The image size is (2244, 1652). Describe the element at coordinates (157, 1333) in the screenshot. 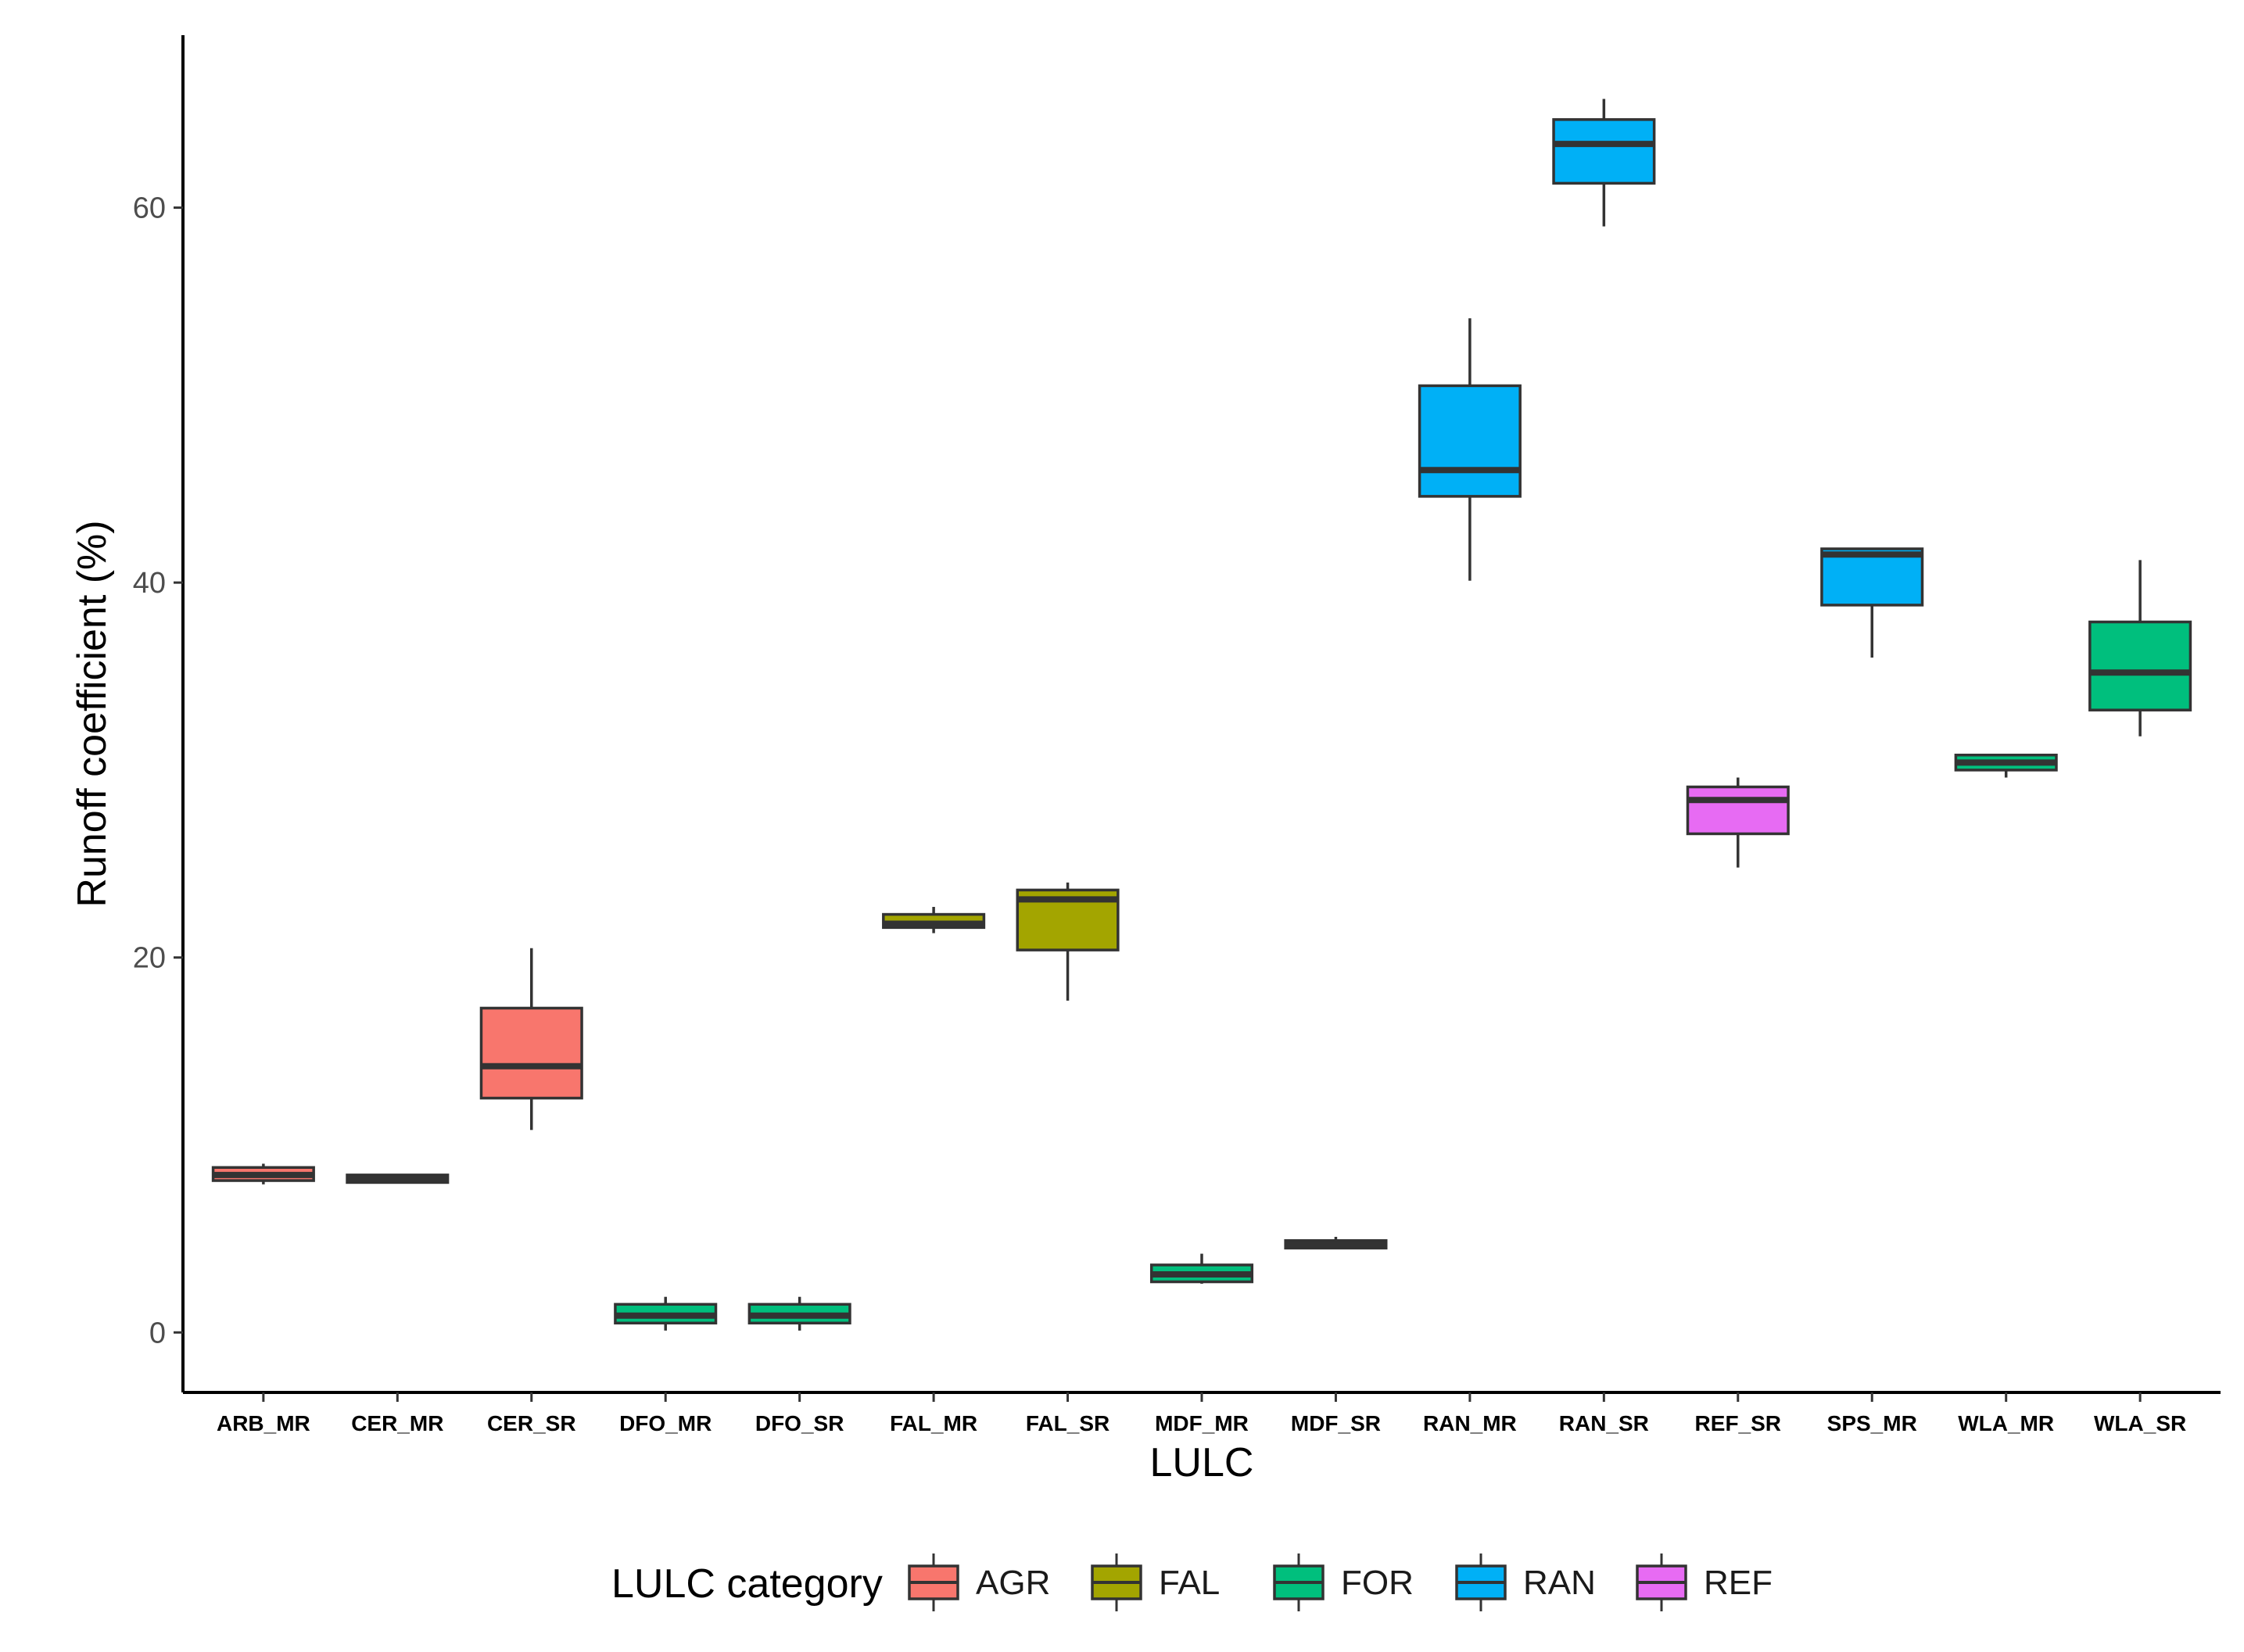

I see `y-tick-label: 0` at that location.